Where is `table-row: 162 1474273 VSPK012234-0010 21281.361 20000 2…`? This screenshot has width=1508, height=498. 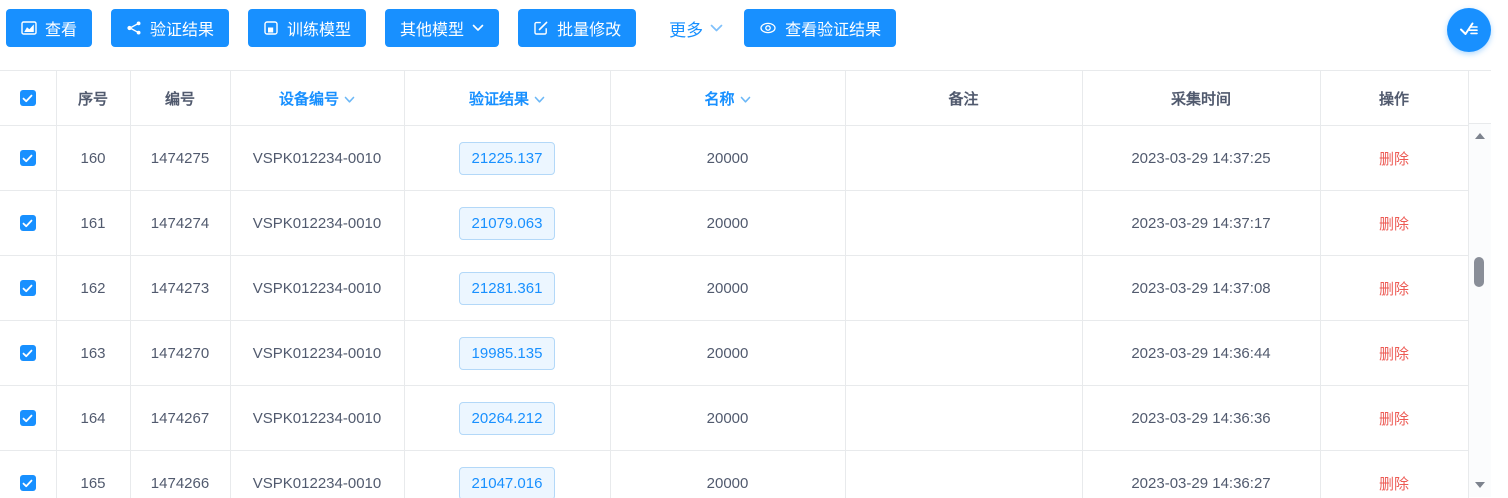 table-row: 162 1474273 VSPK012234-0010 21281.361 20000 2… is located at coordinates (734, 288).